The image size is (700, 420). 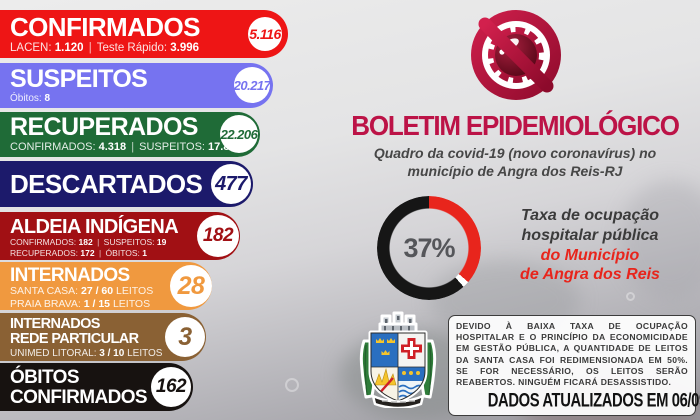 I want to click on stat-value-badge: 3, so click(x=185, y=337).